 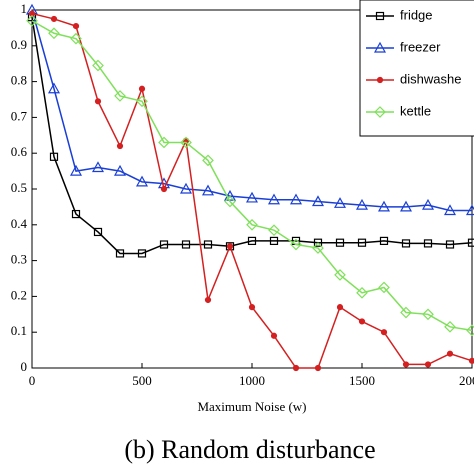 What do you see at coordinates (415, 110) in the screenshot?
I see `legend-label: kettle` at bounding box center [415, 110].